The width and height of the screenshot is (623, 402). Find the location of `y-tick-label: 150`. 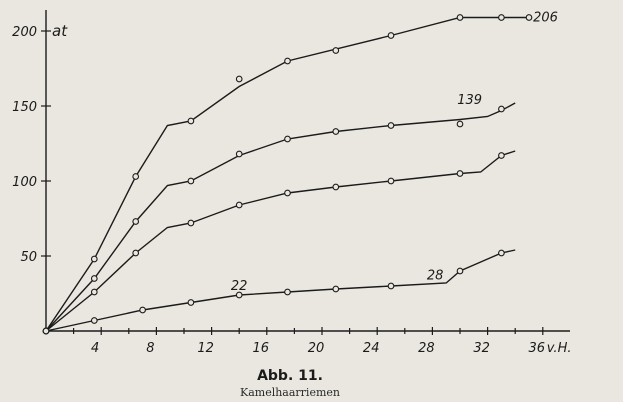

y-tick-label: 150 is located at coordinates (24, 107).